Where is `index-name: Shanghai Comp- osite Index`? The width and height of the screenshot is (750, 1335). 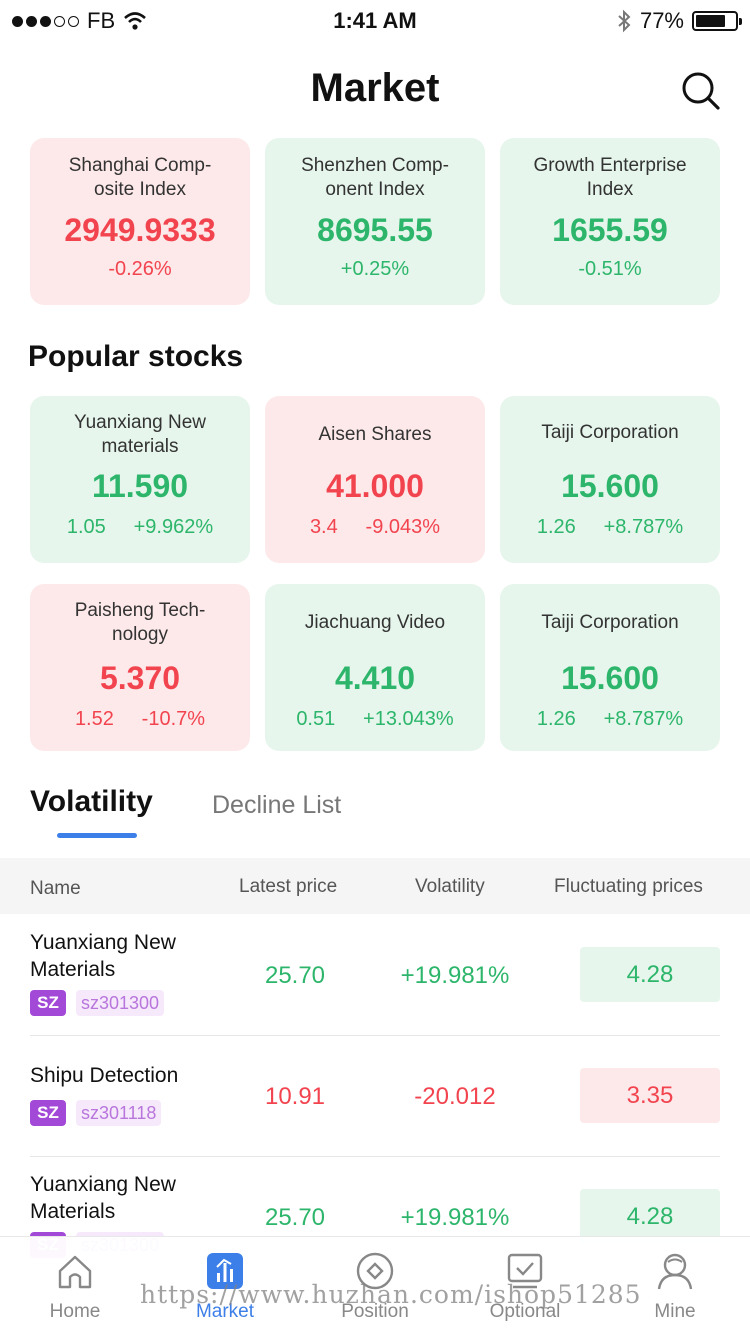
index-name: Shanghai Comp- osite Index is located at coordinates (140, 177).